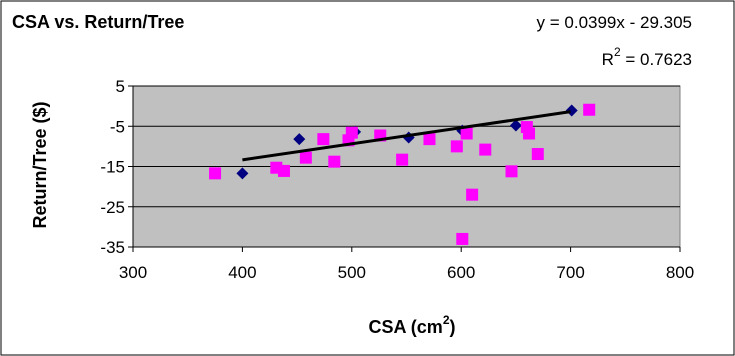 The height and width of the screenshot is (356, 735). Describe the element at coordinates (656, 59) in the screenshot. I see `r-squared-value: = 0.7623` at that location.